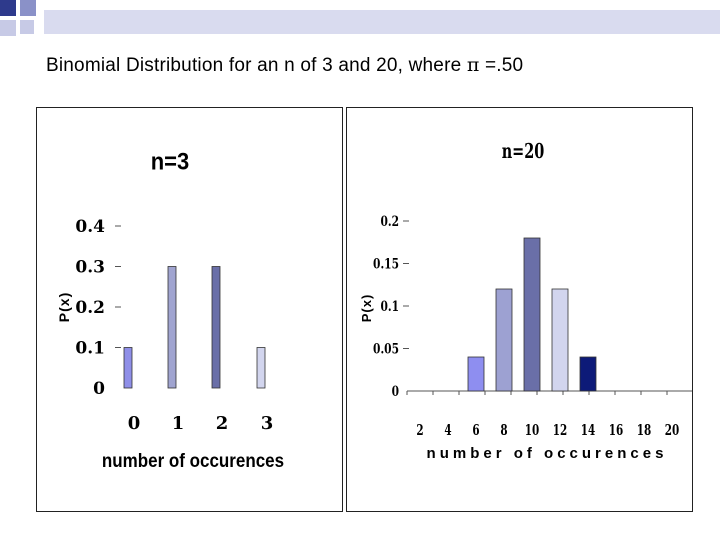 The height and width of the screenshot is (540, 720). I want to click on x-tick-label: 18, so click(644, 430).